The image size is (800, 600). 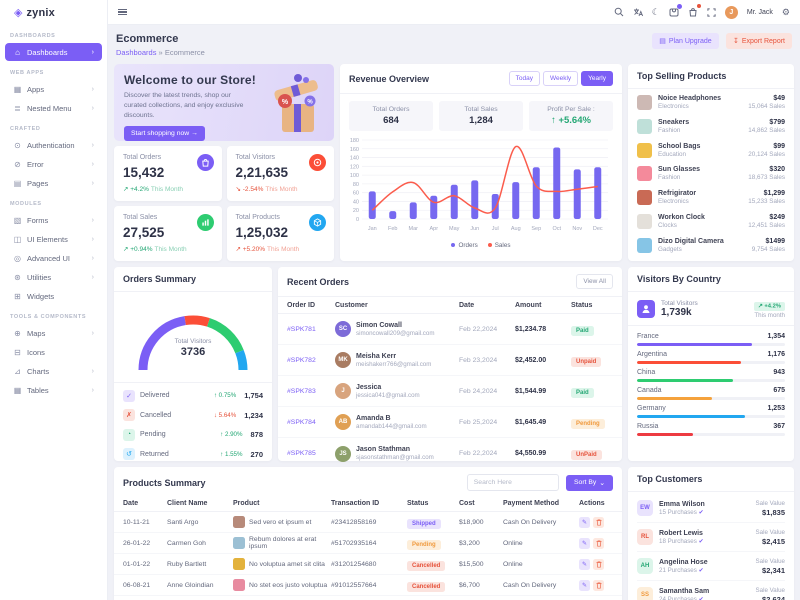 What do you see at coordinates (594, 281) in the screenshot?
I see `view-all-button: View All` at bounding box center [594, 281].